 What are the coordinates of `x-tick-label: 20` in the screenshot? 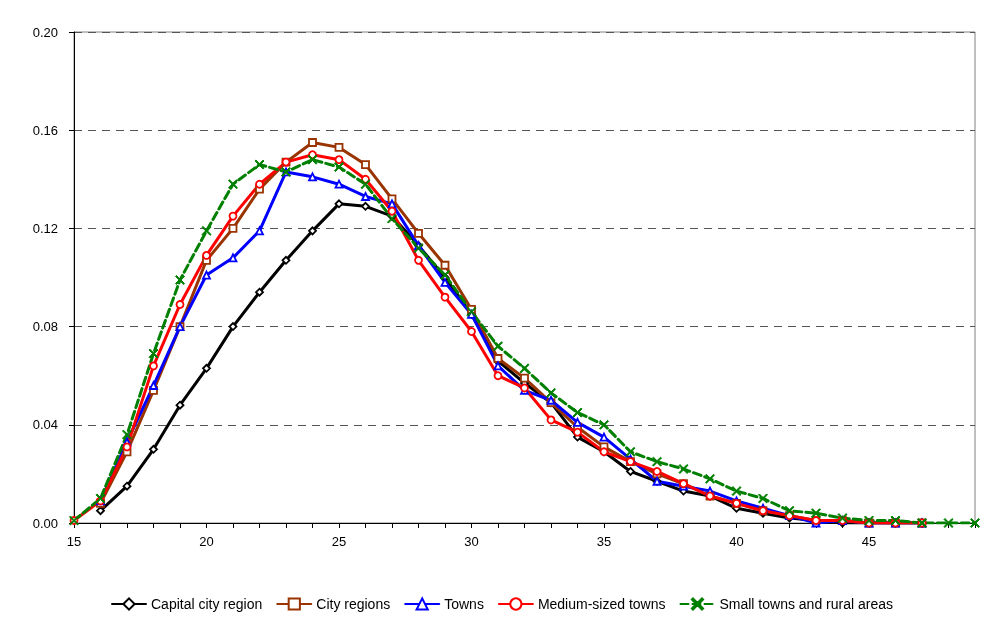 It's located at (206, 541).